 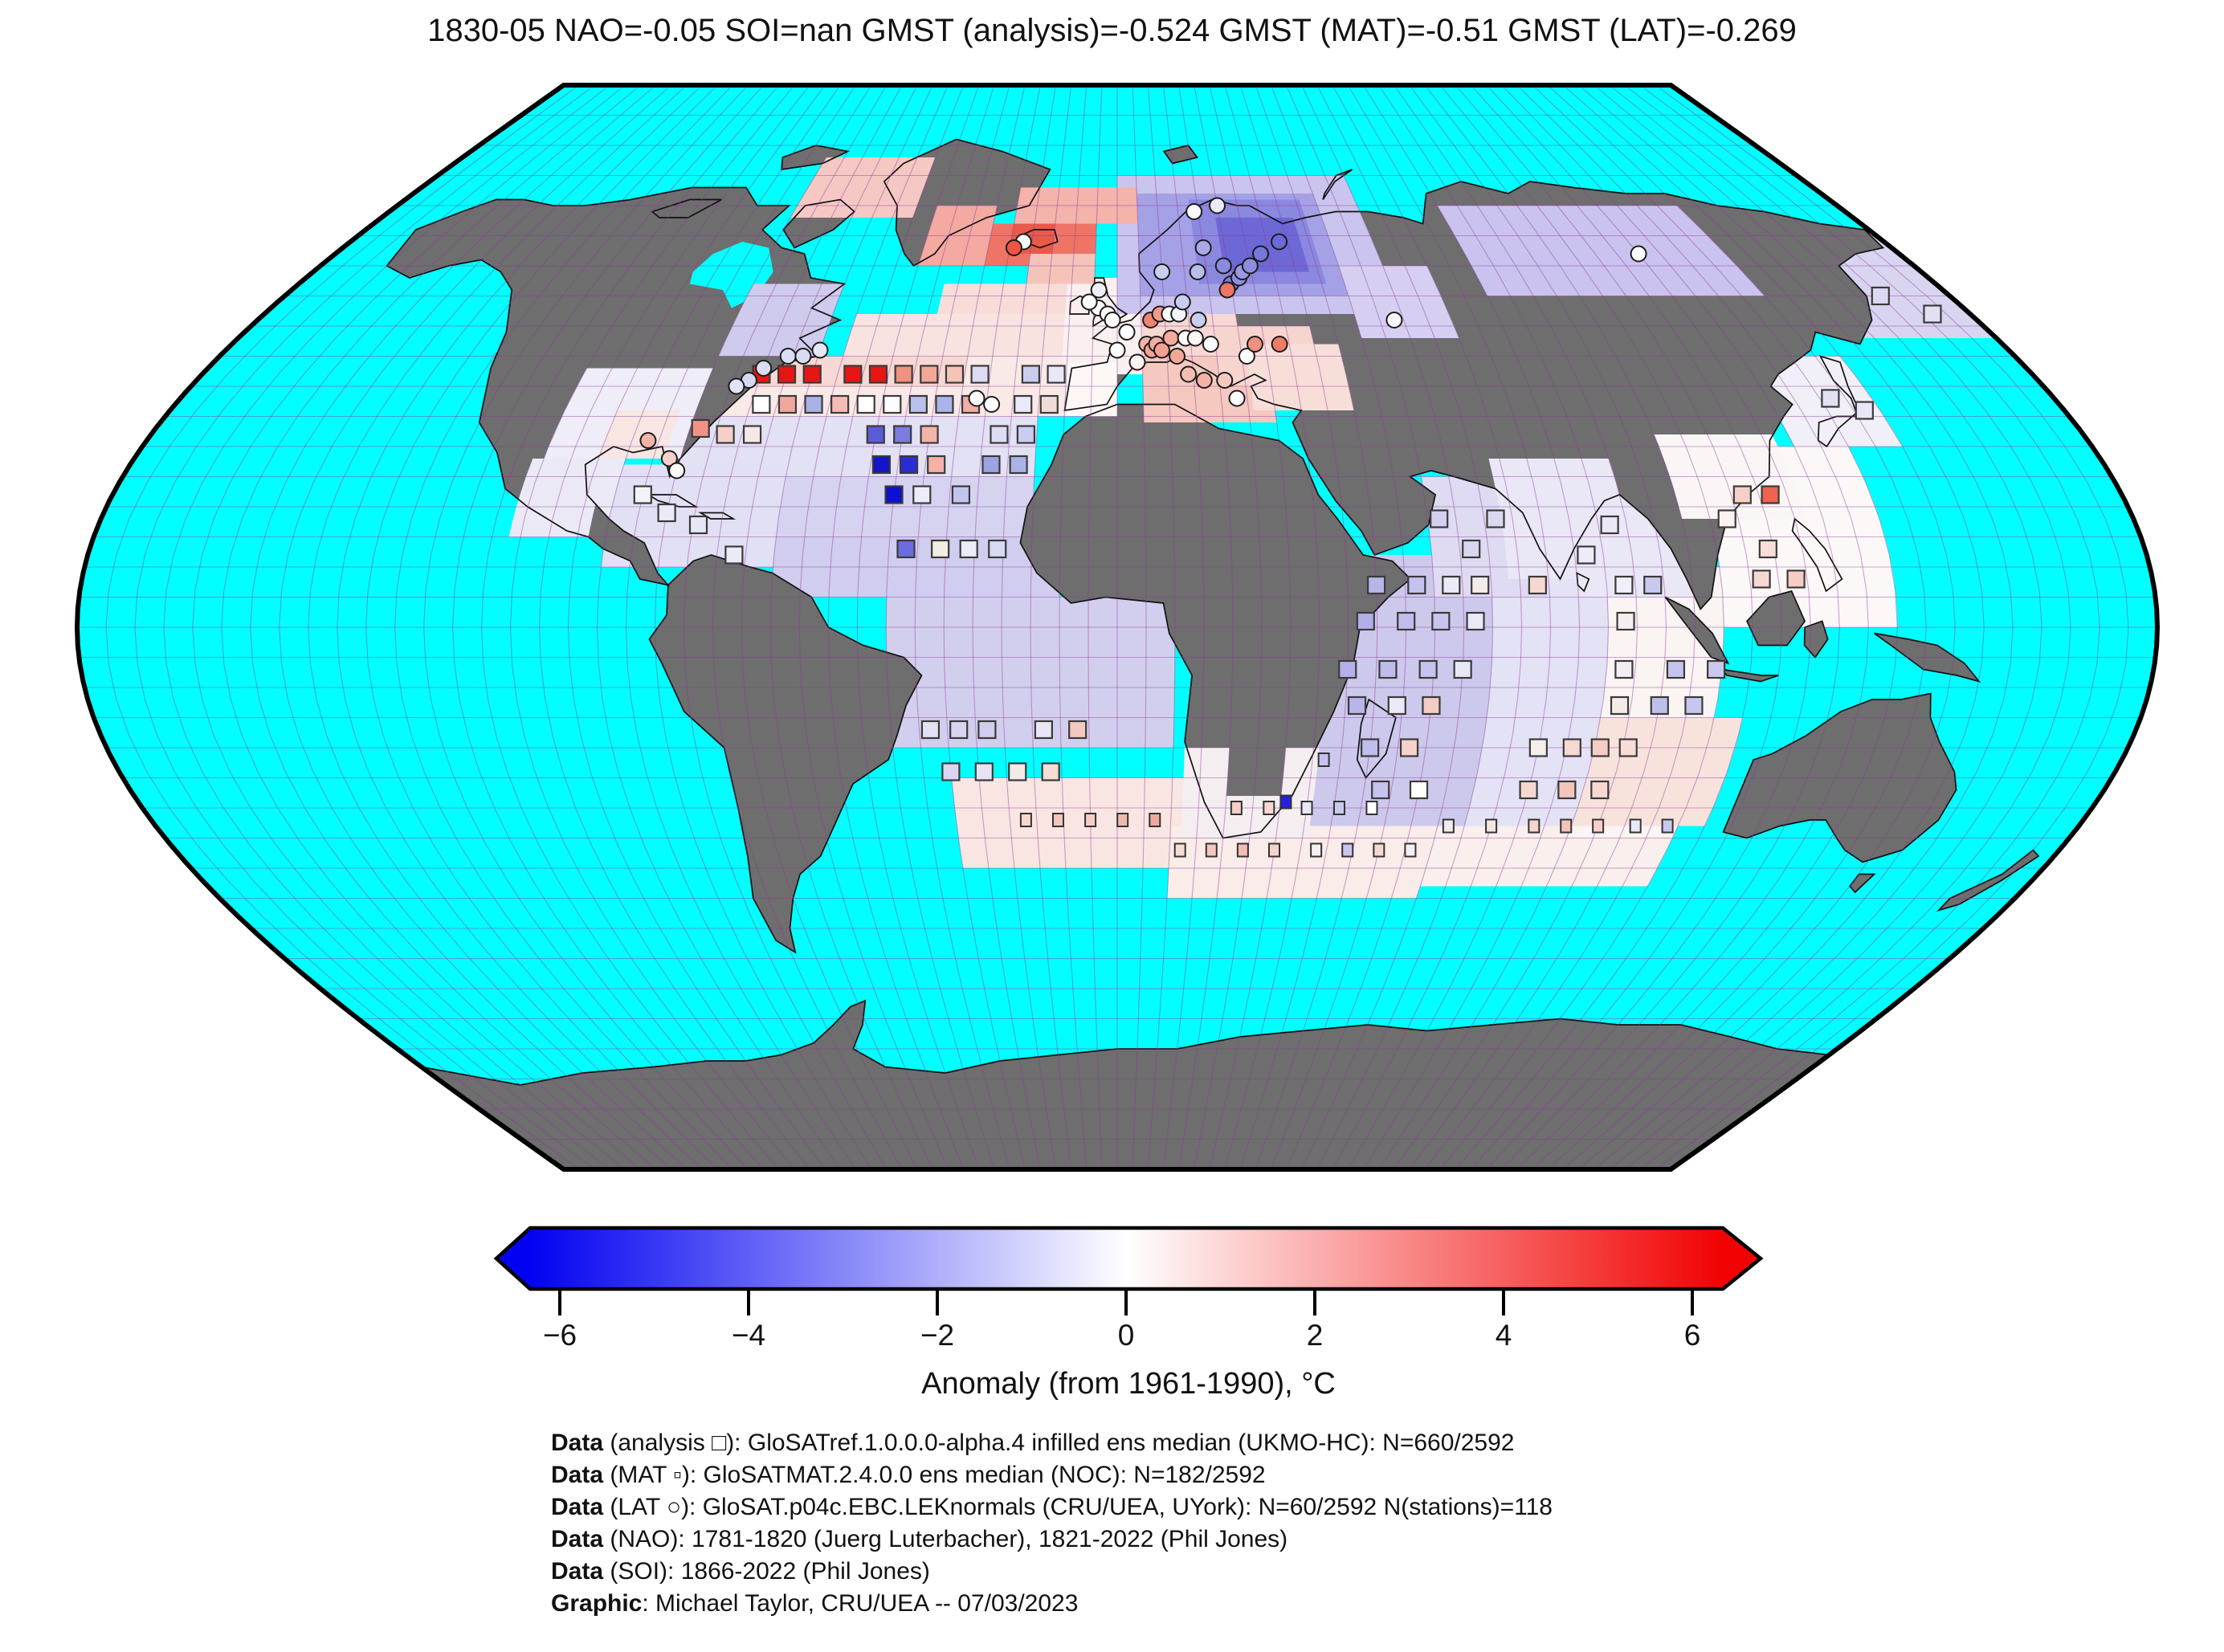 What do you see at coordinates (1315, 1335) in the screenshot?
I see `colorbar-tick-label: 2` at bounding box center [1315, 1335].